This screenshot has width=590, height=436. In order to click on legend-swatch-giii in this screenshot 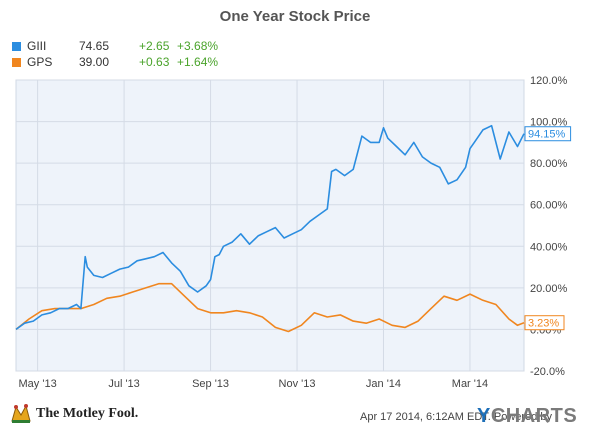, I will do `click(16, 46)`.